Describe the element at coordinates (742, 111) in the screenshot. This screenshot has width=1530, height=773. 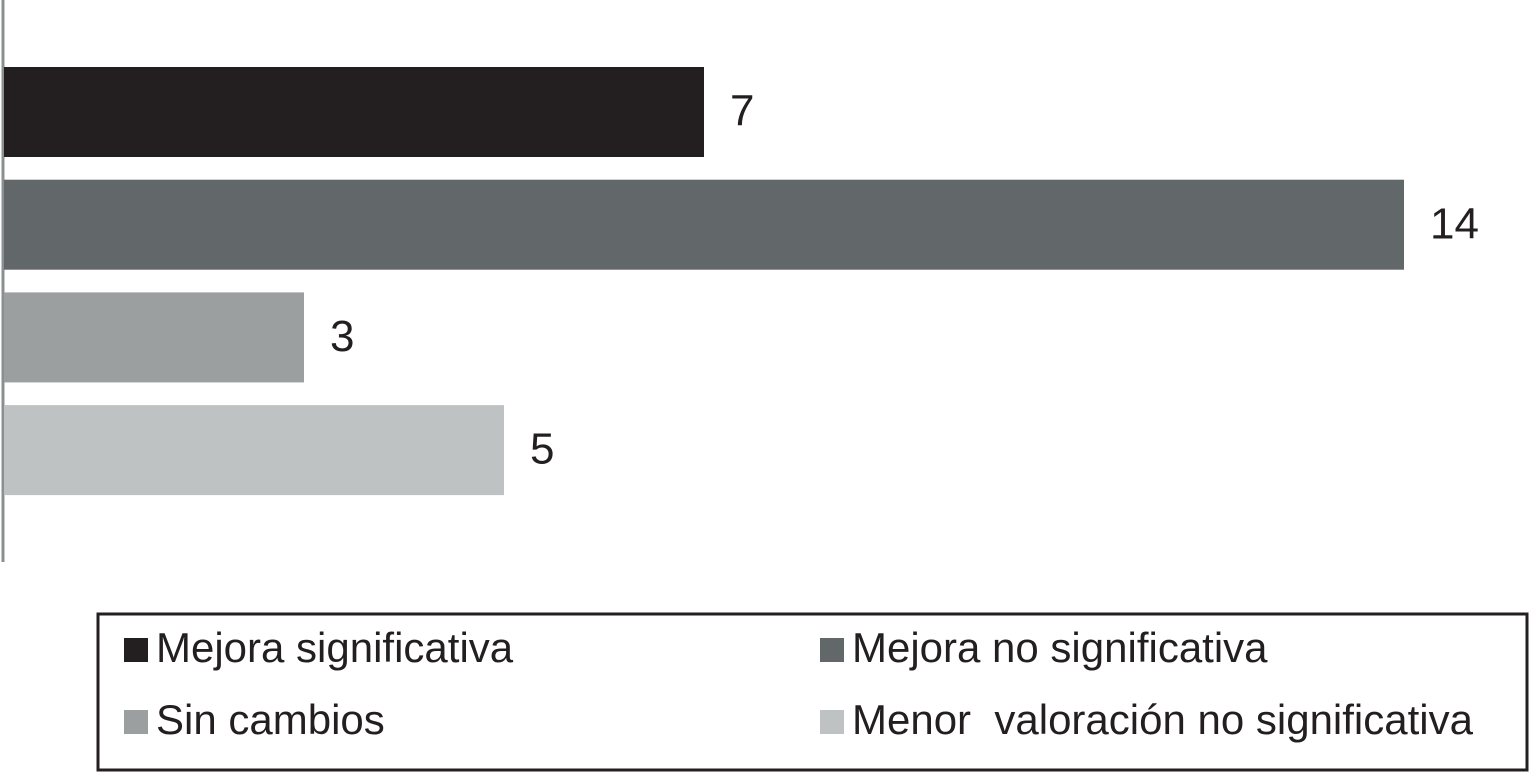
I see `value-label: 7` at that location.